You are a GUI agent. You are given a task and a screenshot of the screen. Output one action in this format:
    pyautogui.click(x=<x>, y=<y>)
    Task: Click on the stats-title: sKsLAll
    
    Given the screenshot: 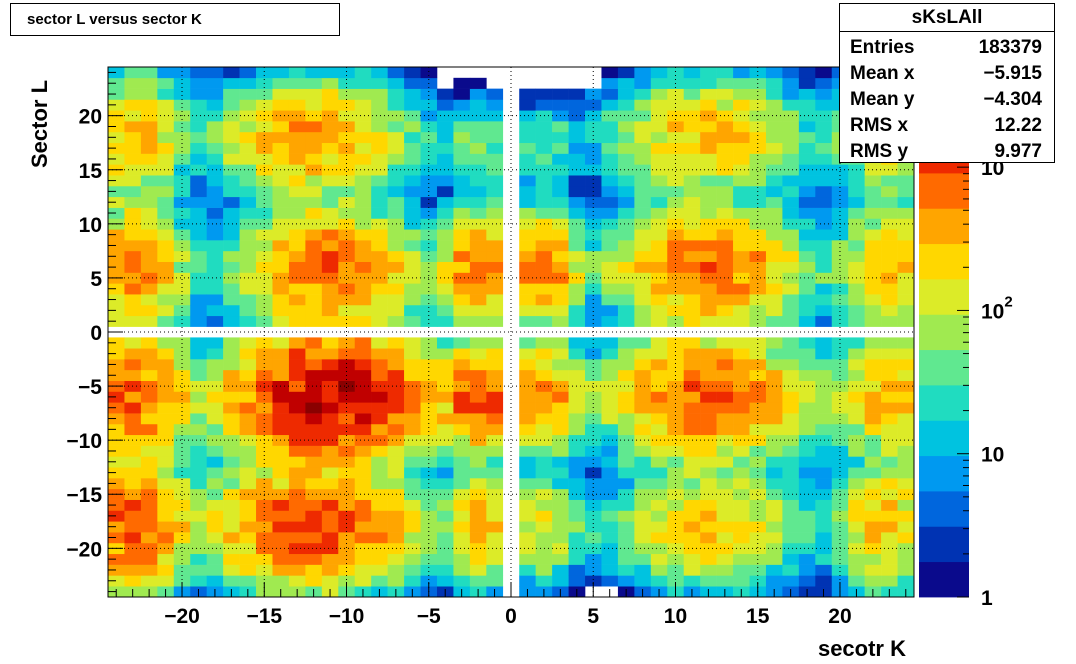 What is the action you would take?
    pyautogui.click(x=947, y=18)
    